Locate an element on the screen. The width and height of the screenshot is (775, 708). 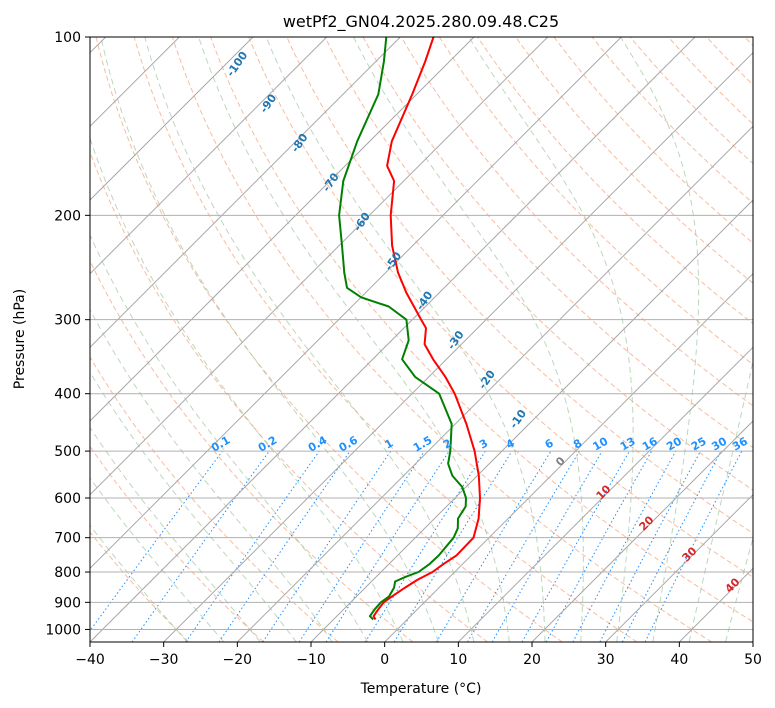
y-tick-label: 800 is located at coordinates (67, 573).